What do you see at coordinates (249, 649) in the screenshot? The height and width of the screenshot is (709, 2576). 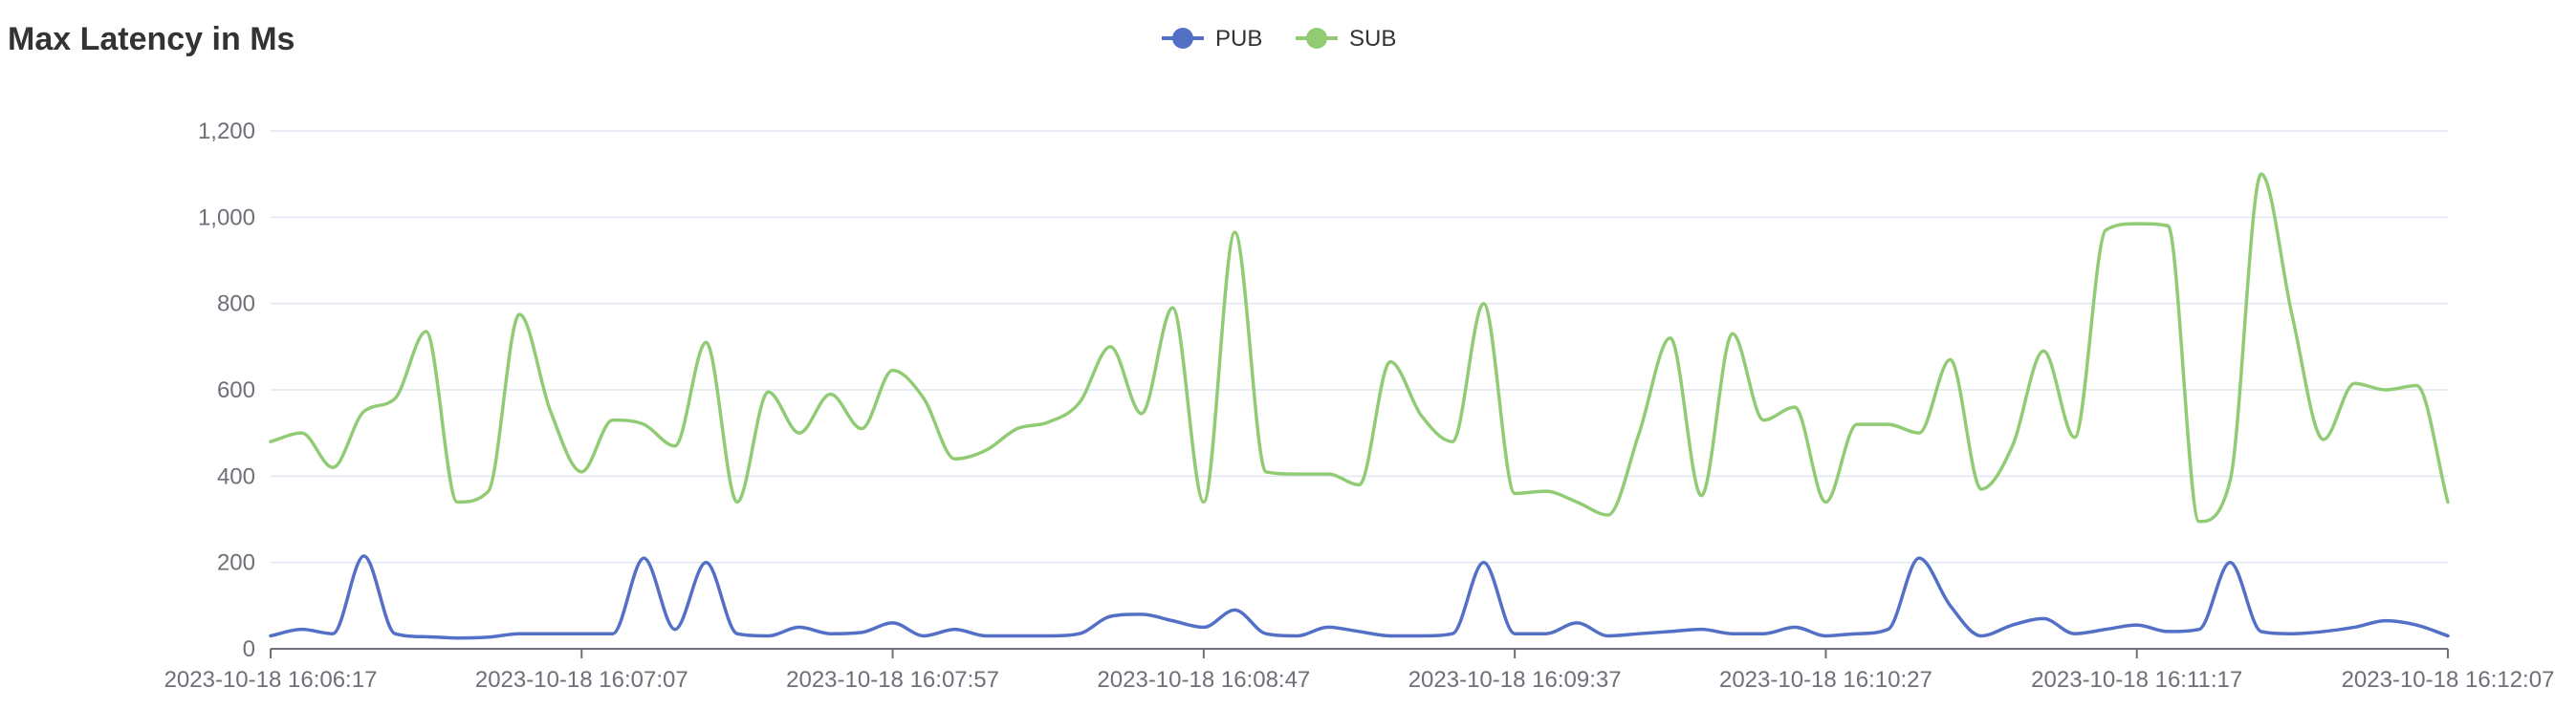 I see `y-tick-label: 0` at bounding box center [249, 649].